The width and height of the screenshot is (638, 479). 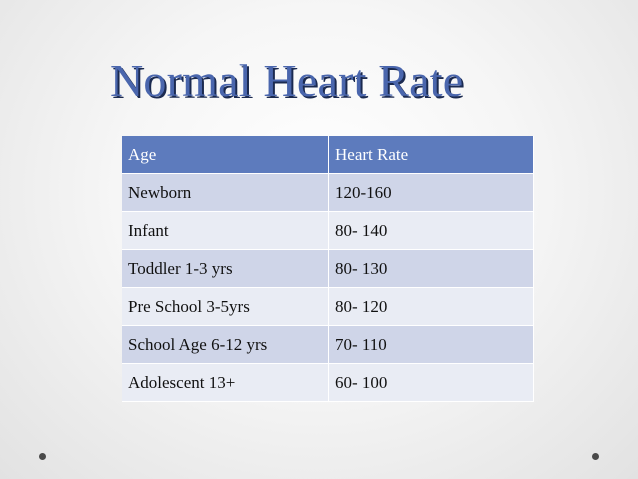 I want to click on age-cell: Pre School 3-5yrs, so click(x=225, y=306).